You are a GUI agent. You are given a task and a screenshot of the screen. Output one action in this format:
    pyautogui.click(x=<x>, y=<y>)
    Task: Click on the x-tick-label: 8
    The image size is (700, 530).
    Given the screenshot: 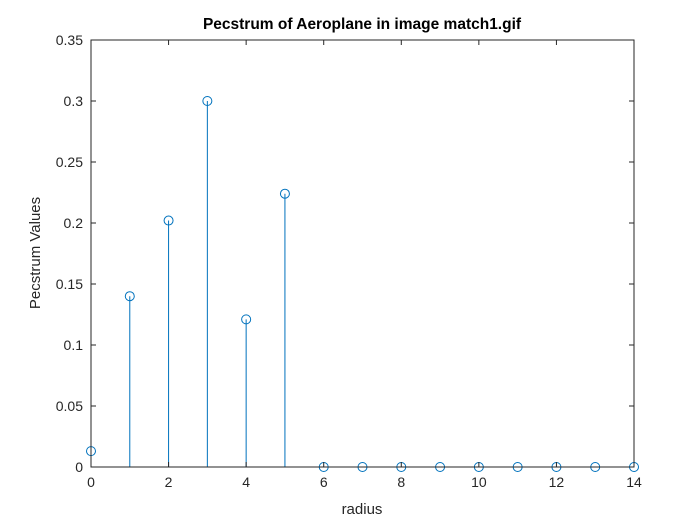 What is the action you would take?
    pyautogui.click(x=401, y=482)
    